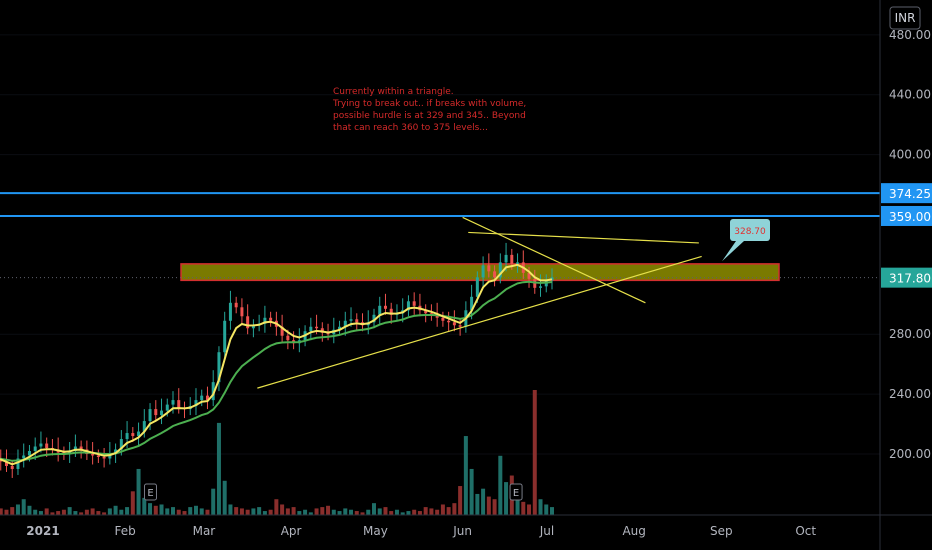  Describe the element at coordinates (375, 531) in the screenshot. I see `x-tick-label: May` at that location.